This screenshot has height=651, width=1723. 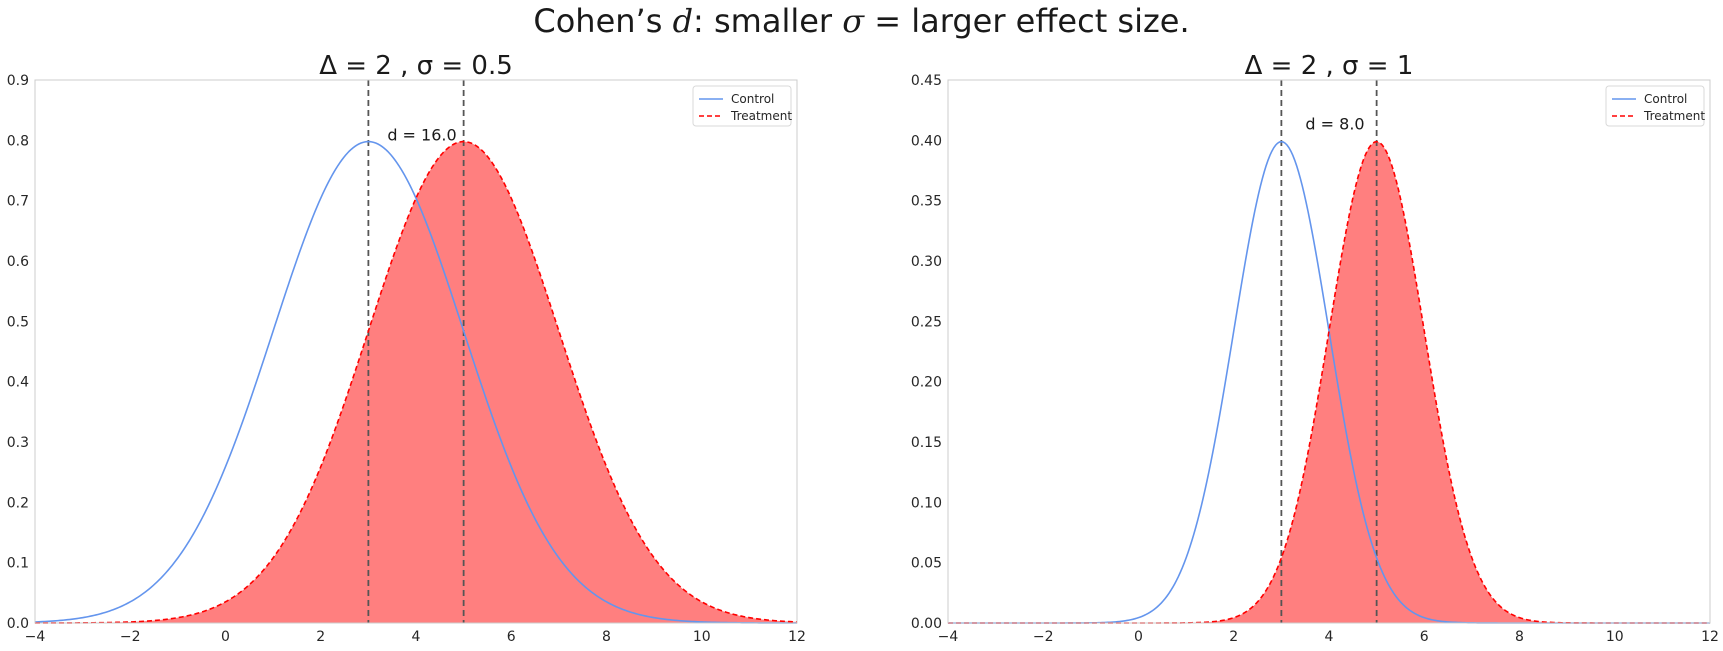 What do you see at coordinates (416, 66) in the screenshot?
I see `panel-title: Δ = 2 , σ = 0.5` at bounding box center [416, 66].